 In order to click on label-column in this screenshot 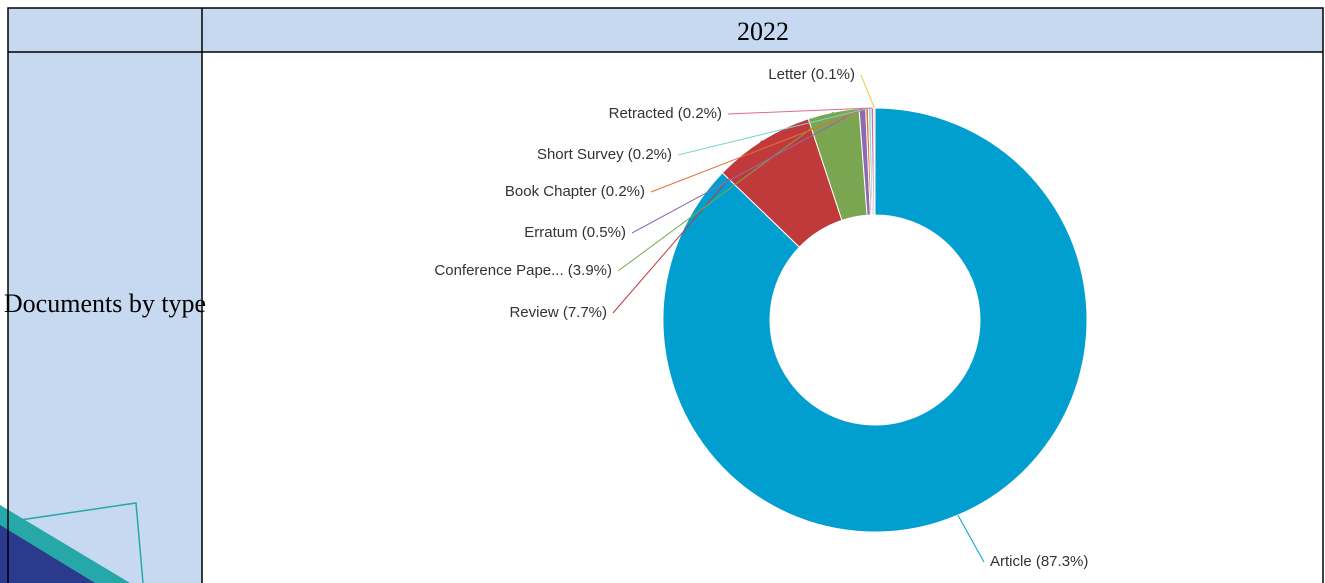, I will do `click(105, 317)`.